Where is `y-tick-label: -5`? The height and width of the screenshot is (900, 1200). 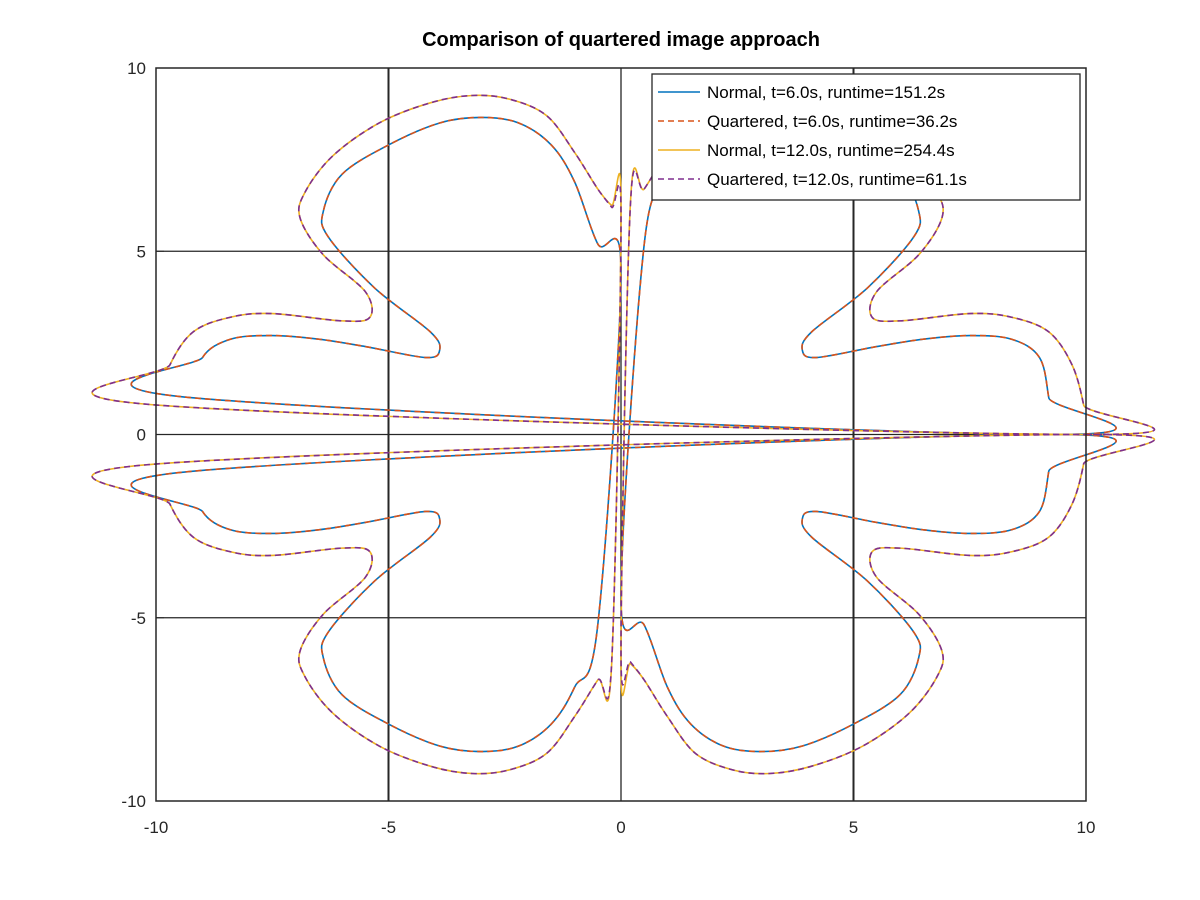
y-tick-label: -5 is located at coordinates (138, 618).